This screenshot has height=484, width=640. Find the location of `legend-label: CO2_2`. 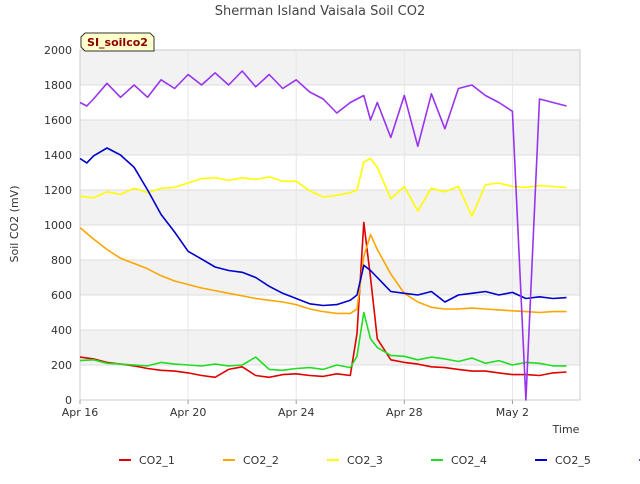

legend-label: CO2_2 is located at coordinates (261, 460).